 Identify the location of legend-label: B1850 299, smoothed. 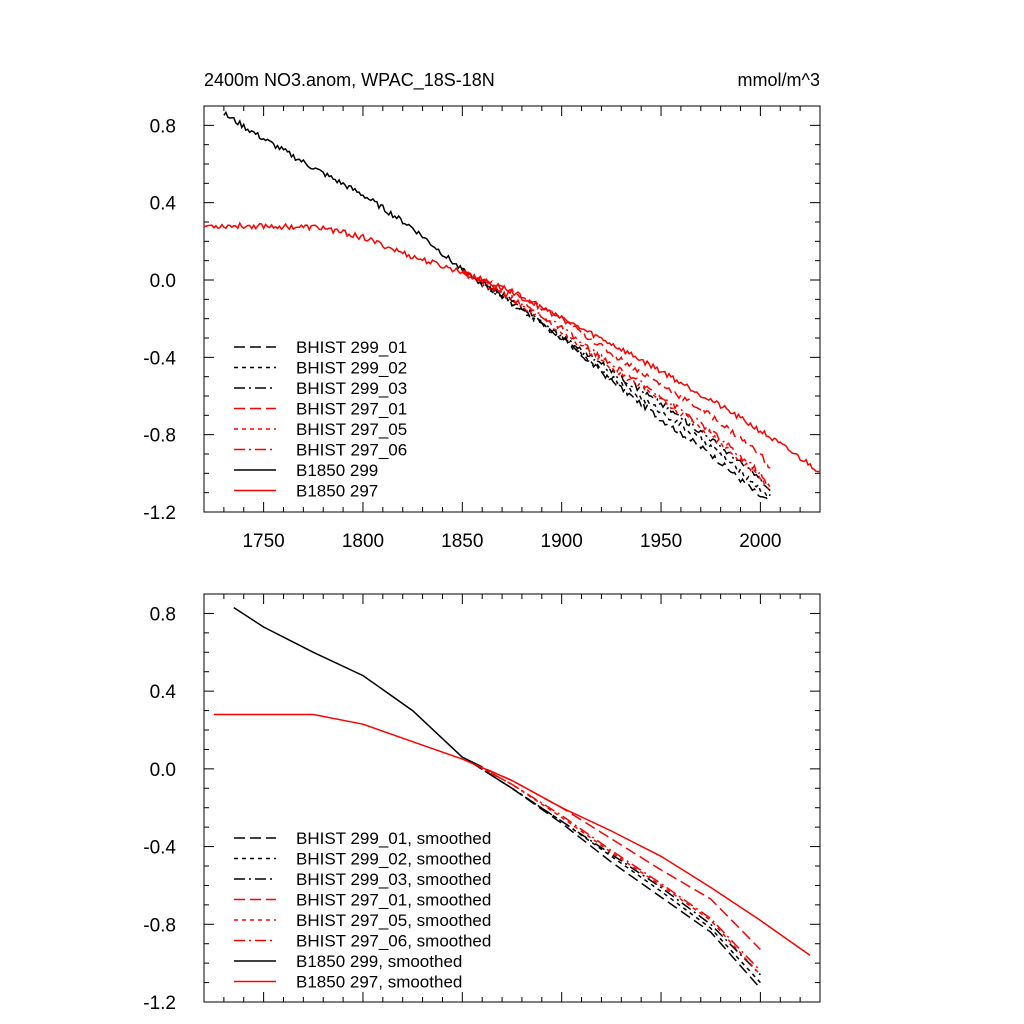
(379, 961).